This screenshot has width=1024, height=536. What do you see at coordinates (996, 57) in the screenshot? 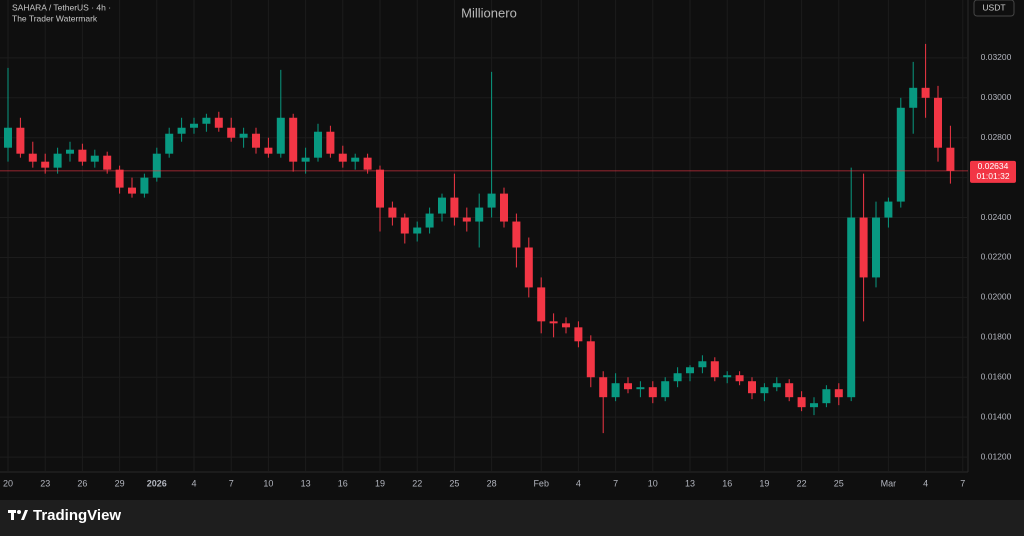
I see `y-tick-label: 0.03200` at bounding box center [996, 57].